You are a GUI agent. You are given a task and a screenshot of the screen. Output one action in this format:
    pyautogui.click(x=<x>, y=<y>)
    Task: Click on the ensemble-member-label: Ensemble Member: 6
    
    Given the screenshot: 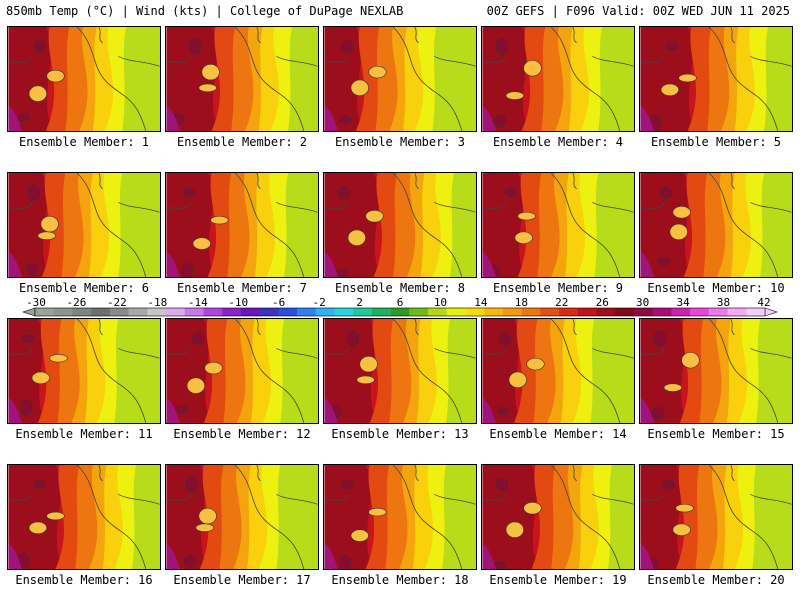 What is the action you would take?
    pyautogui.click(x=84, y=288)
    